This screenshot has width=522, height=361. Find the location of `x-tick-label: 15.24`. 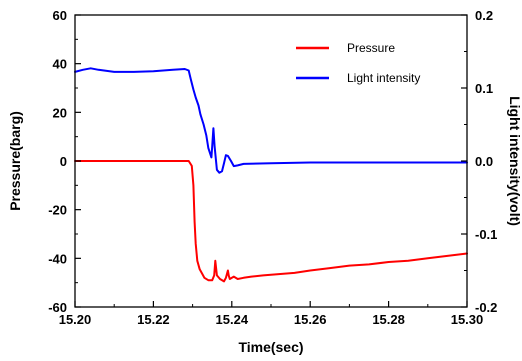

x-tick-label: 15.24 is located at coordinates (232, 319).